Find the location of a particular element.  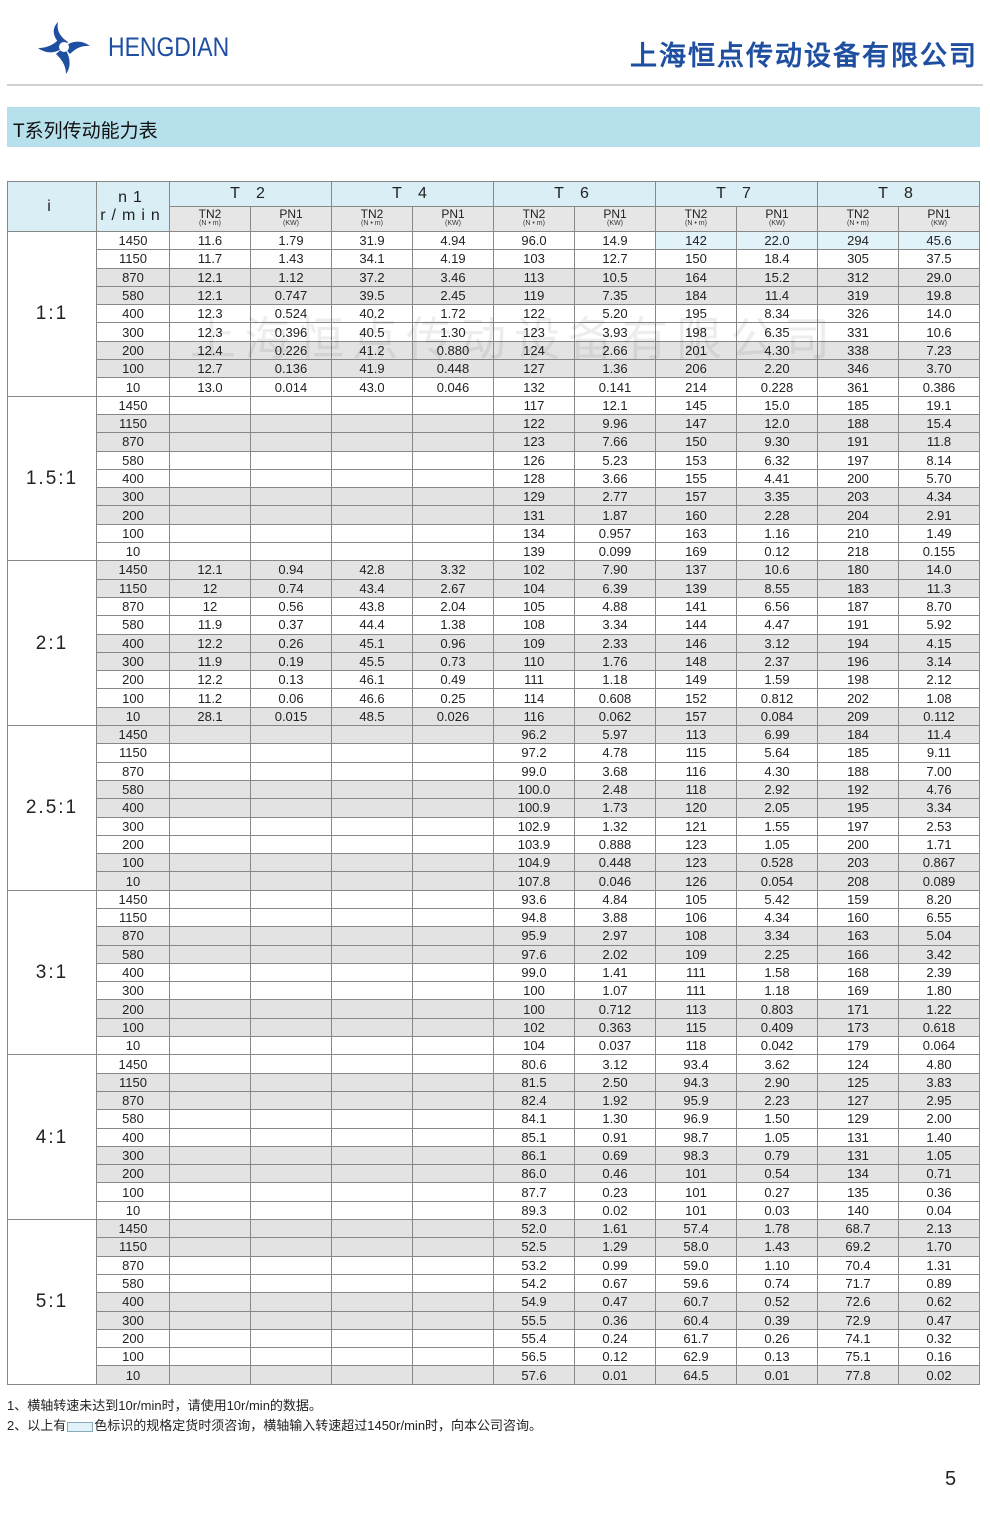

table-row: 400 12.2 0.26 45.1 0.96 109 2.33 146 3.12 194 4.15 is located at coordinates (494, 643).